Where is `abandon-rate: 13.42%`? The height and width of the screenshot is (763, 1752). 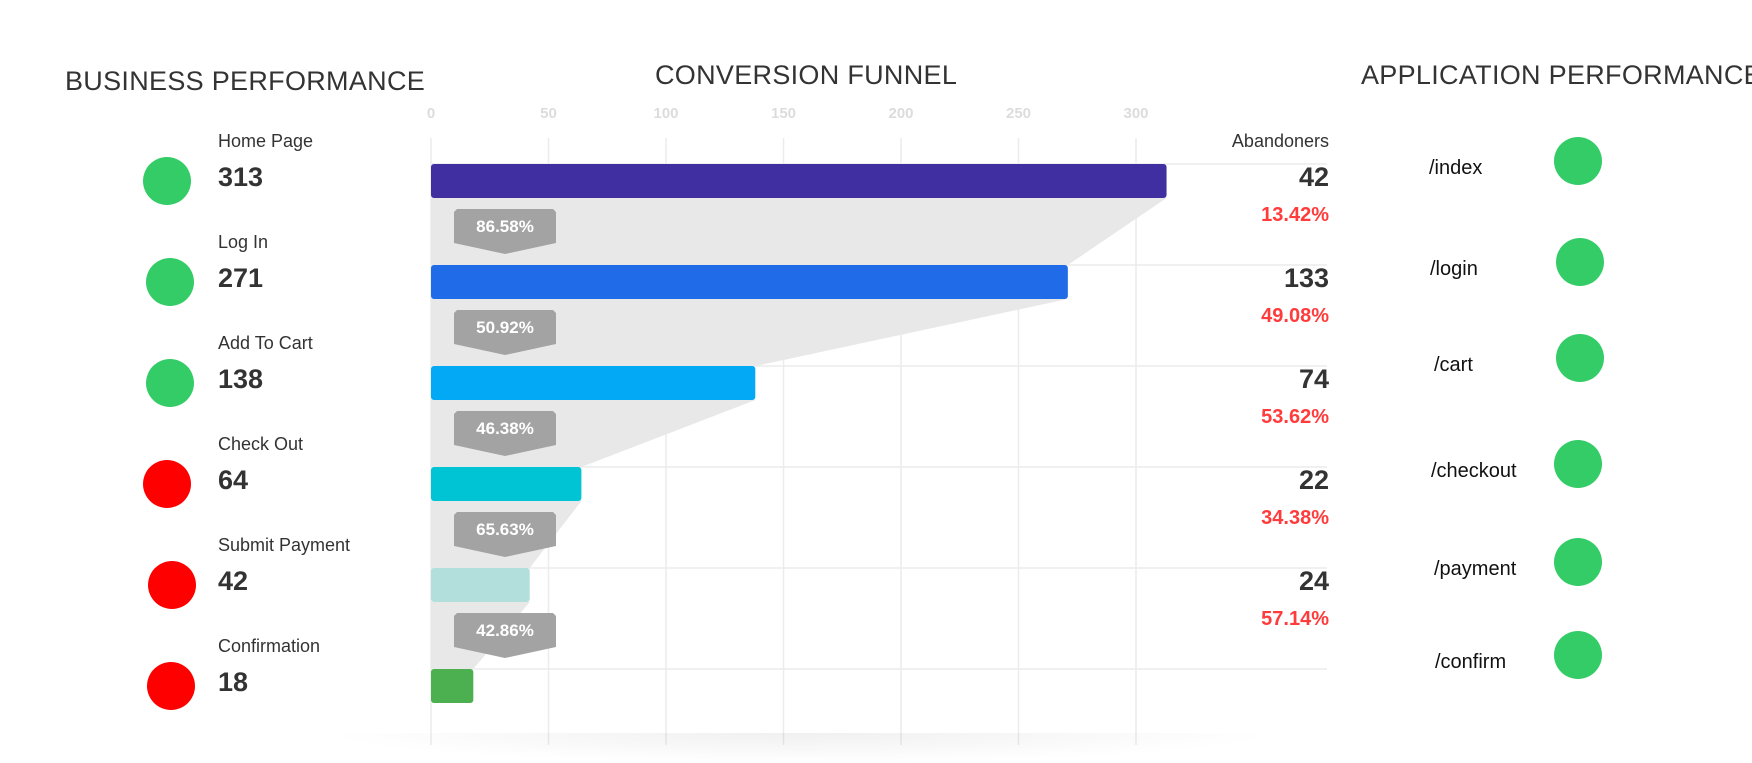 abandon-rate: 13.42% is located at coordinates (1295, 215).